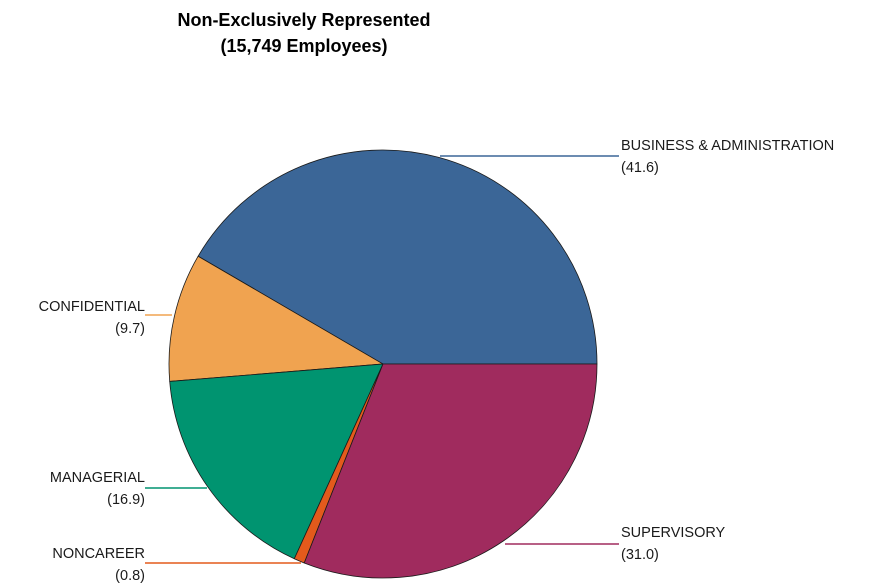 The width and height of the screenshot is (892, 584). Describe the element at coordinates (98, 554) in the screenshot. I see `slice-label-name: NONCAREER` at that location.